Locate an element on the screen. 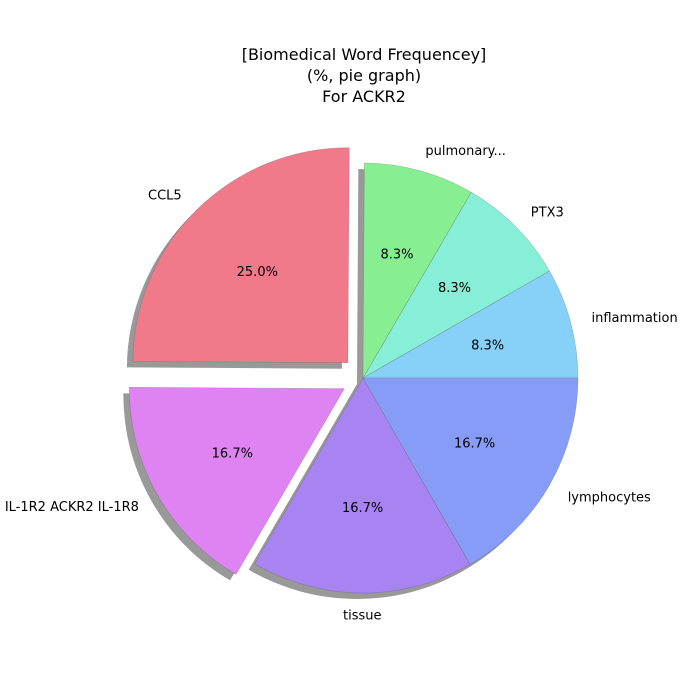  slice-il-1r2-ackr2-il-1r8 is located at coordinates (237, 480).